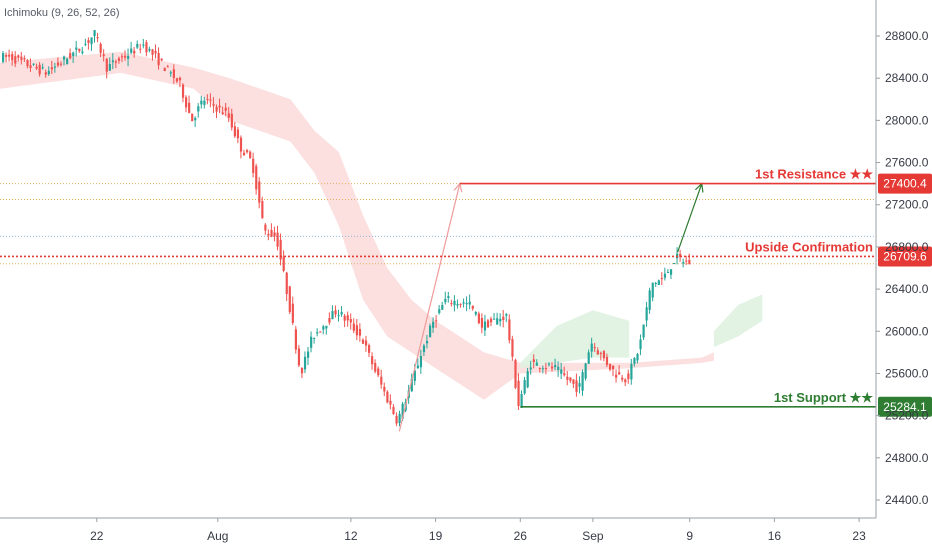  I want to click on indicator-label: Ichimoku (9, 26, 52, 26), so click(62, 13).